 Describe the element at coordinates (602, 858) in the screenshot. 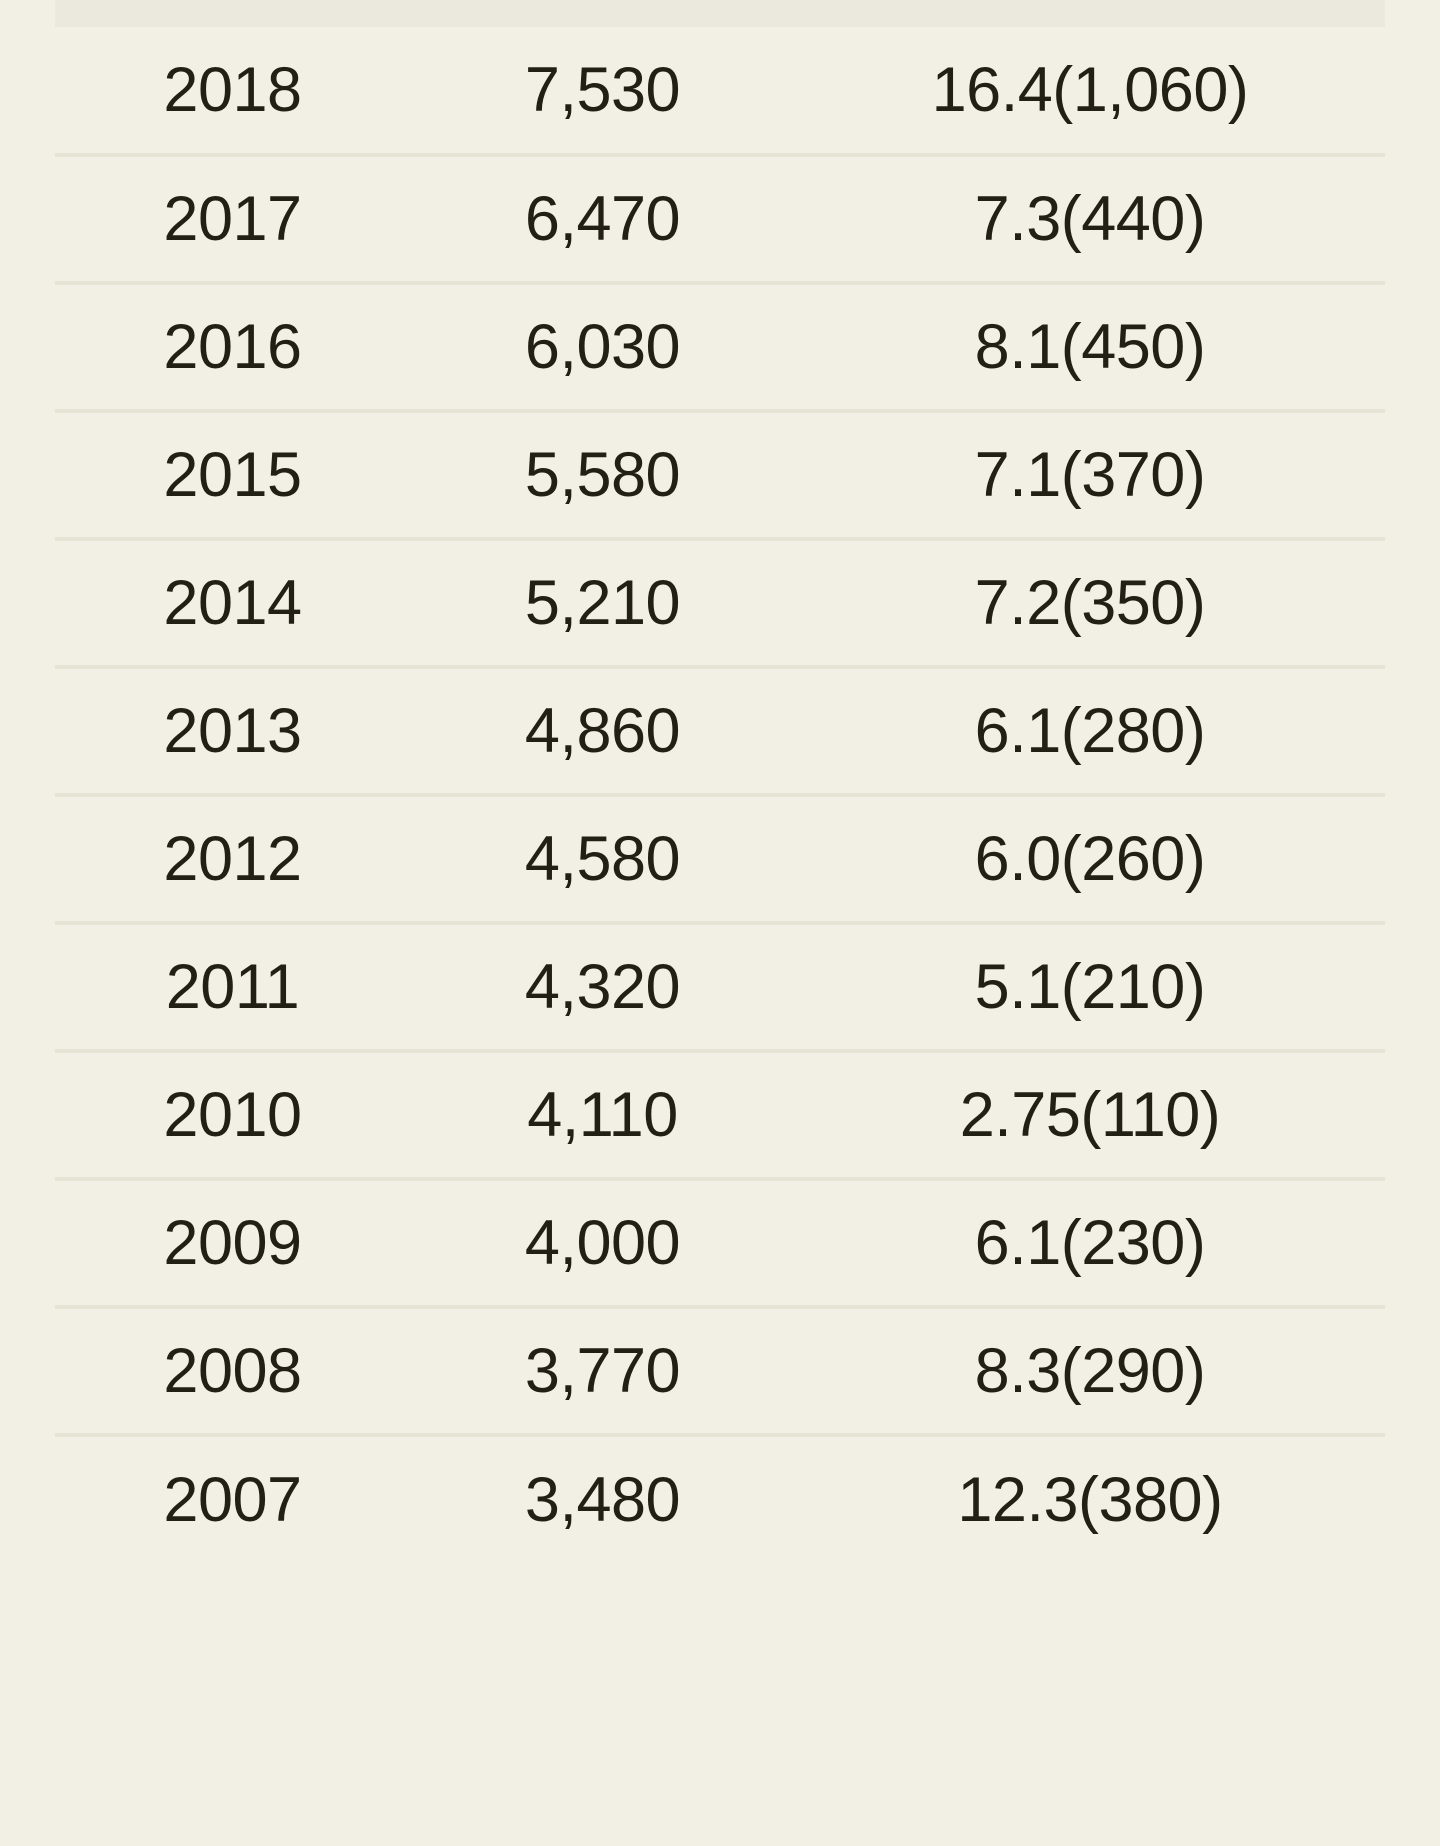

I see `cell-cases: 4,580` at that location.